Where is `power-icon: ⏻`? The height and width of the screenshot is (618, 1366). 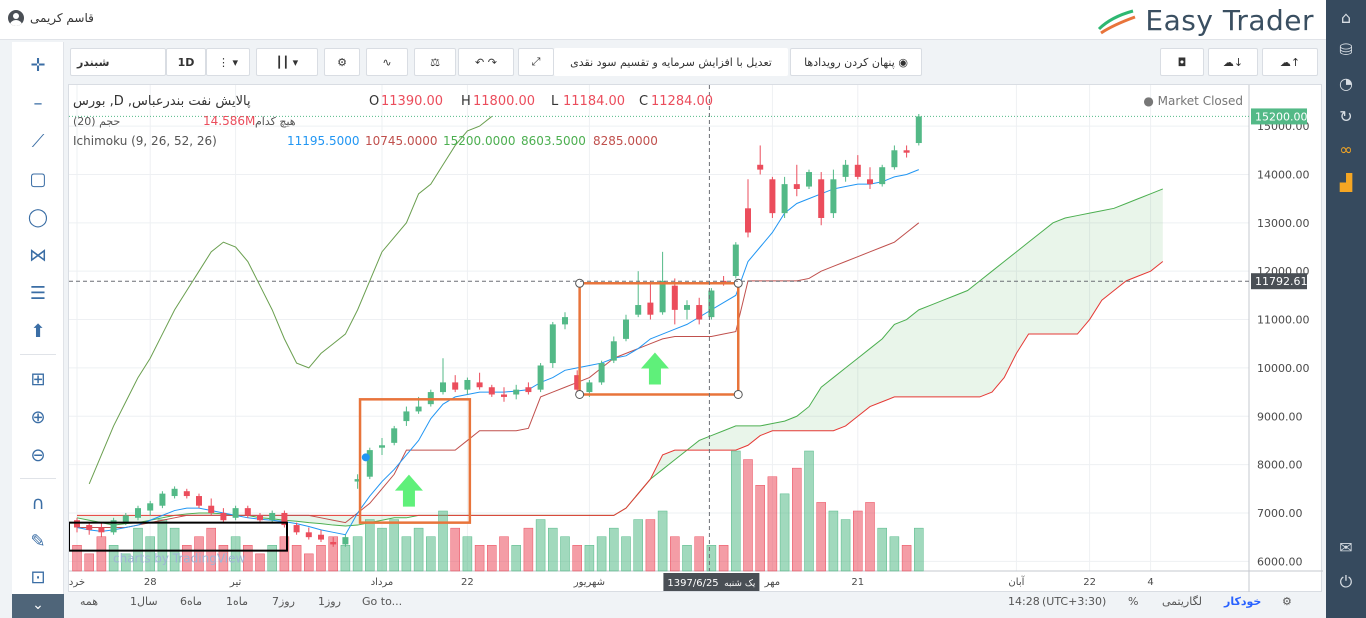
power-icon: ⏻ is located at coordinates (1346, 581).